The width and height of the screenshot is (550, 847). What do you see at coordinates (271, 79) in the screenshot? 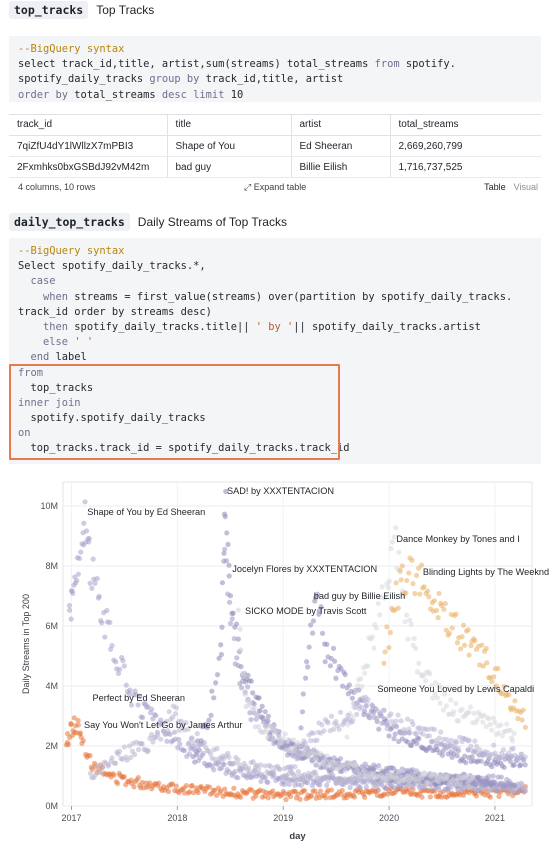
I see `code-token: track_id,title, artist` at bounding box center [271, 79].